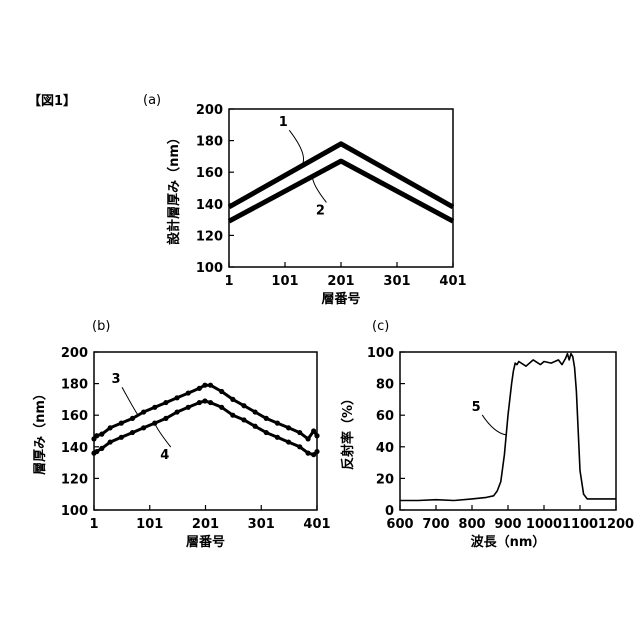 The height and width of the screenshot is (640, 640). I want to click on y-tick-label: 20, so click(385, 479).